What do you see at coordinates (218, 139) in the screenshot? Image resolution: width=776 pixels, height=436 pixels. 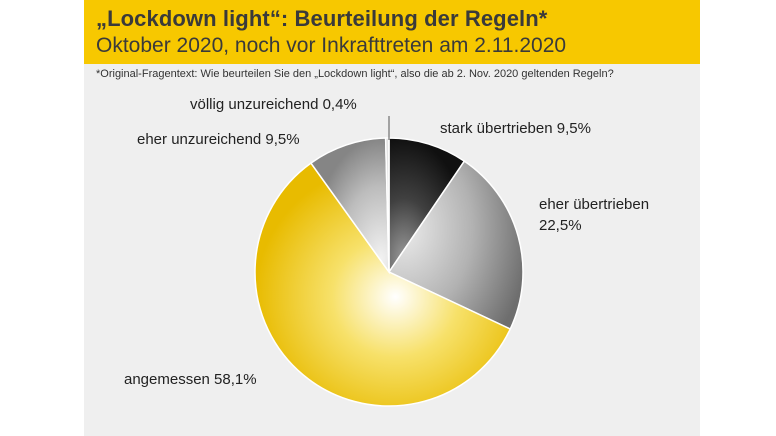 I see `label-eher-unzureichend: eher unzureichend 9,5%` at bounding box center [218, 139].